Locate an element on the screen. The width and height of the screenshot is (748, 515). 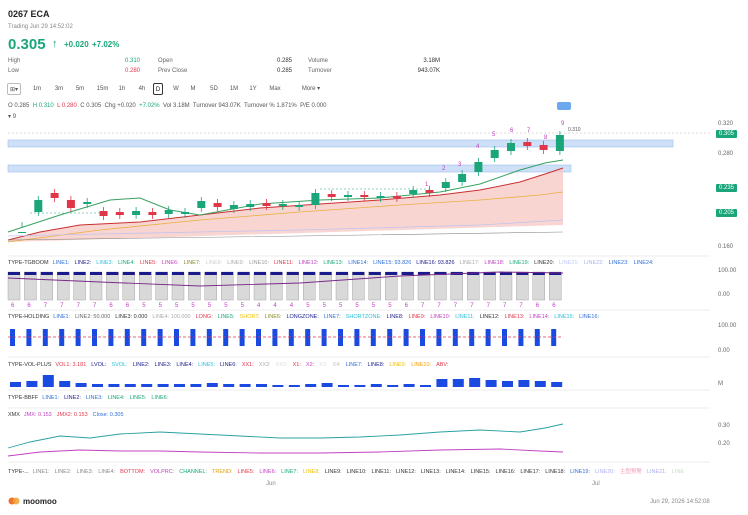
type8-line-1: LINE2: is located at coordinates (63, 472).